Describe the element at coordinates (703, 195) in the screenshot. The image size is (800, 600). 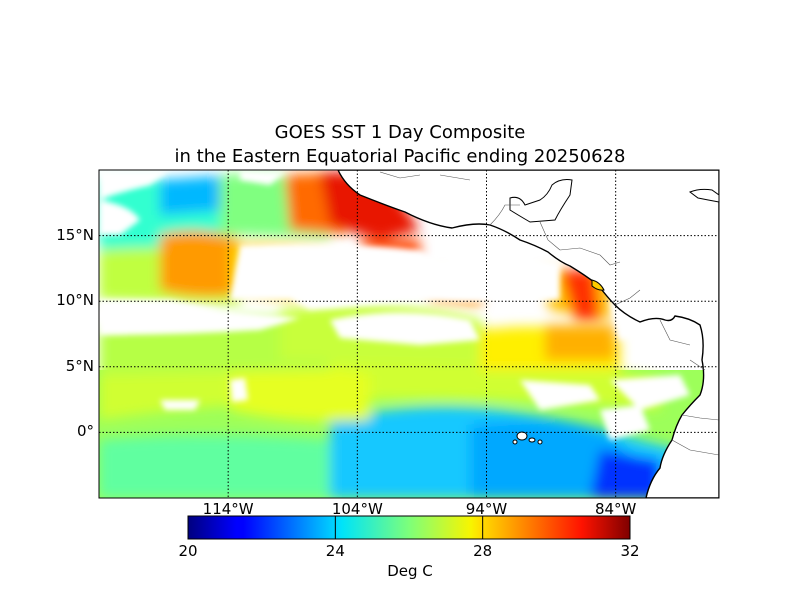
I see `cuba-coast` at that location.